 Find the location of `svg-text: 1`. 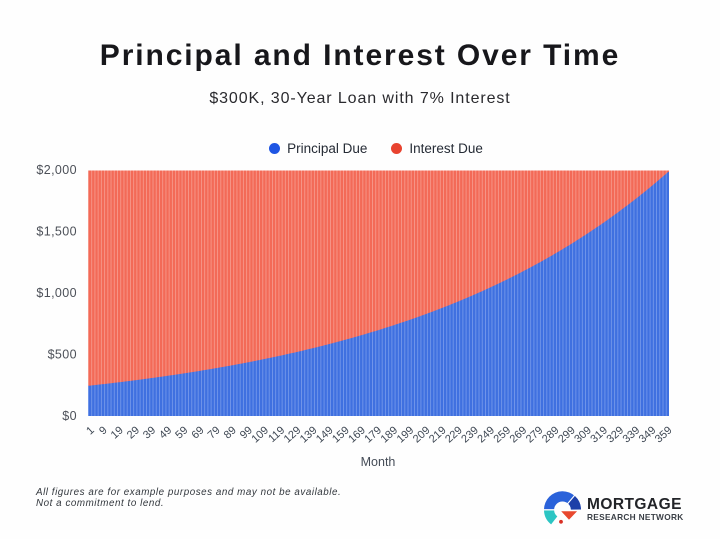

svg-text: 1 is located at coordinates (90, 430).